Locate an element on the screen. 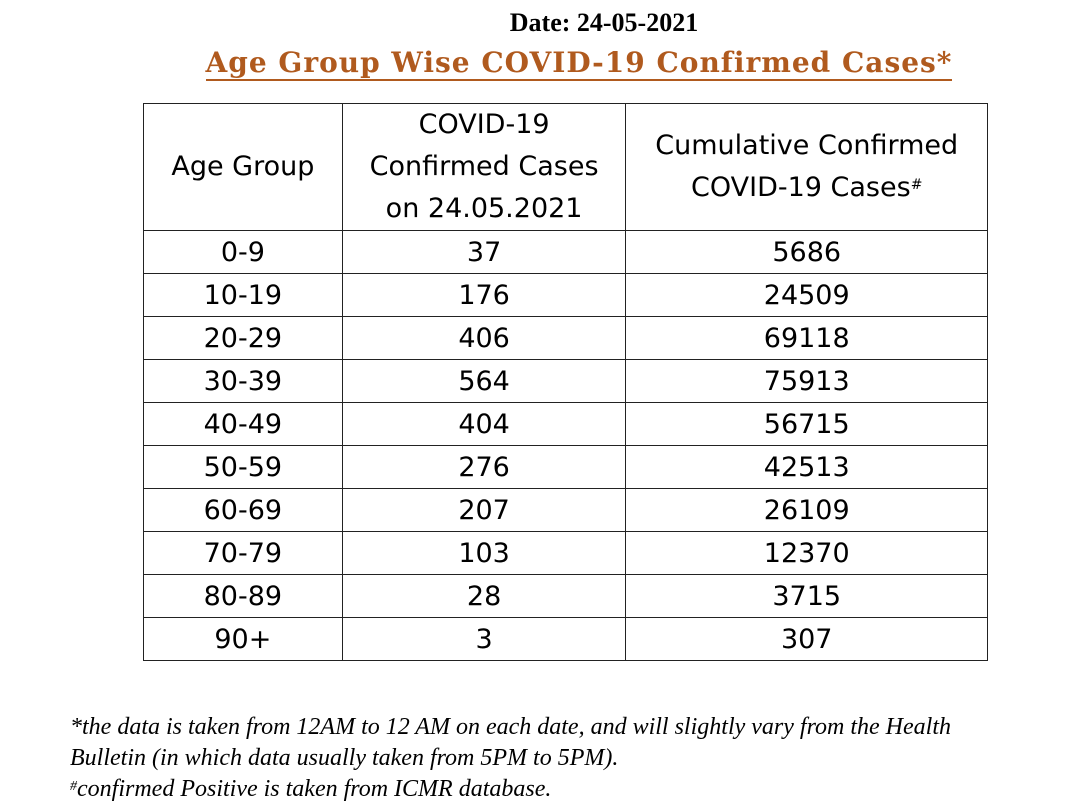  cell-age-group: 80-89 is located at coordinates (243, 596).